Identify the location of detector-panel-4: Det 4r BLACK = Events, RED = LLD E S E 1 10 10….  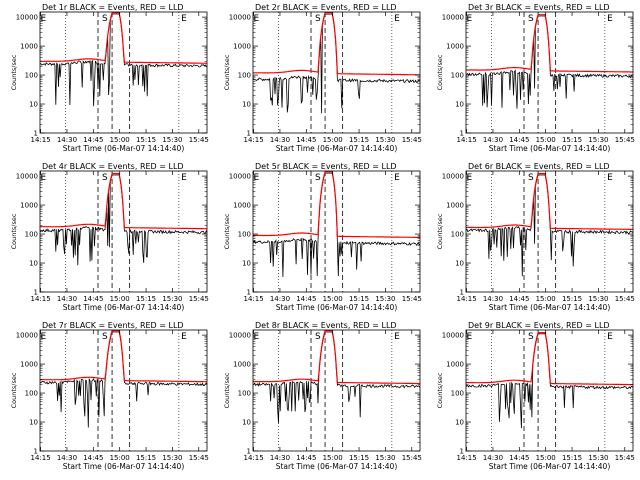
(109, 237).